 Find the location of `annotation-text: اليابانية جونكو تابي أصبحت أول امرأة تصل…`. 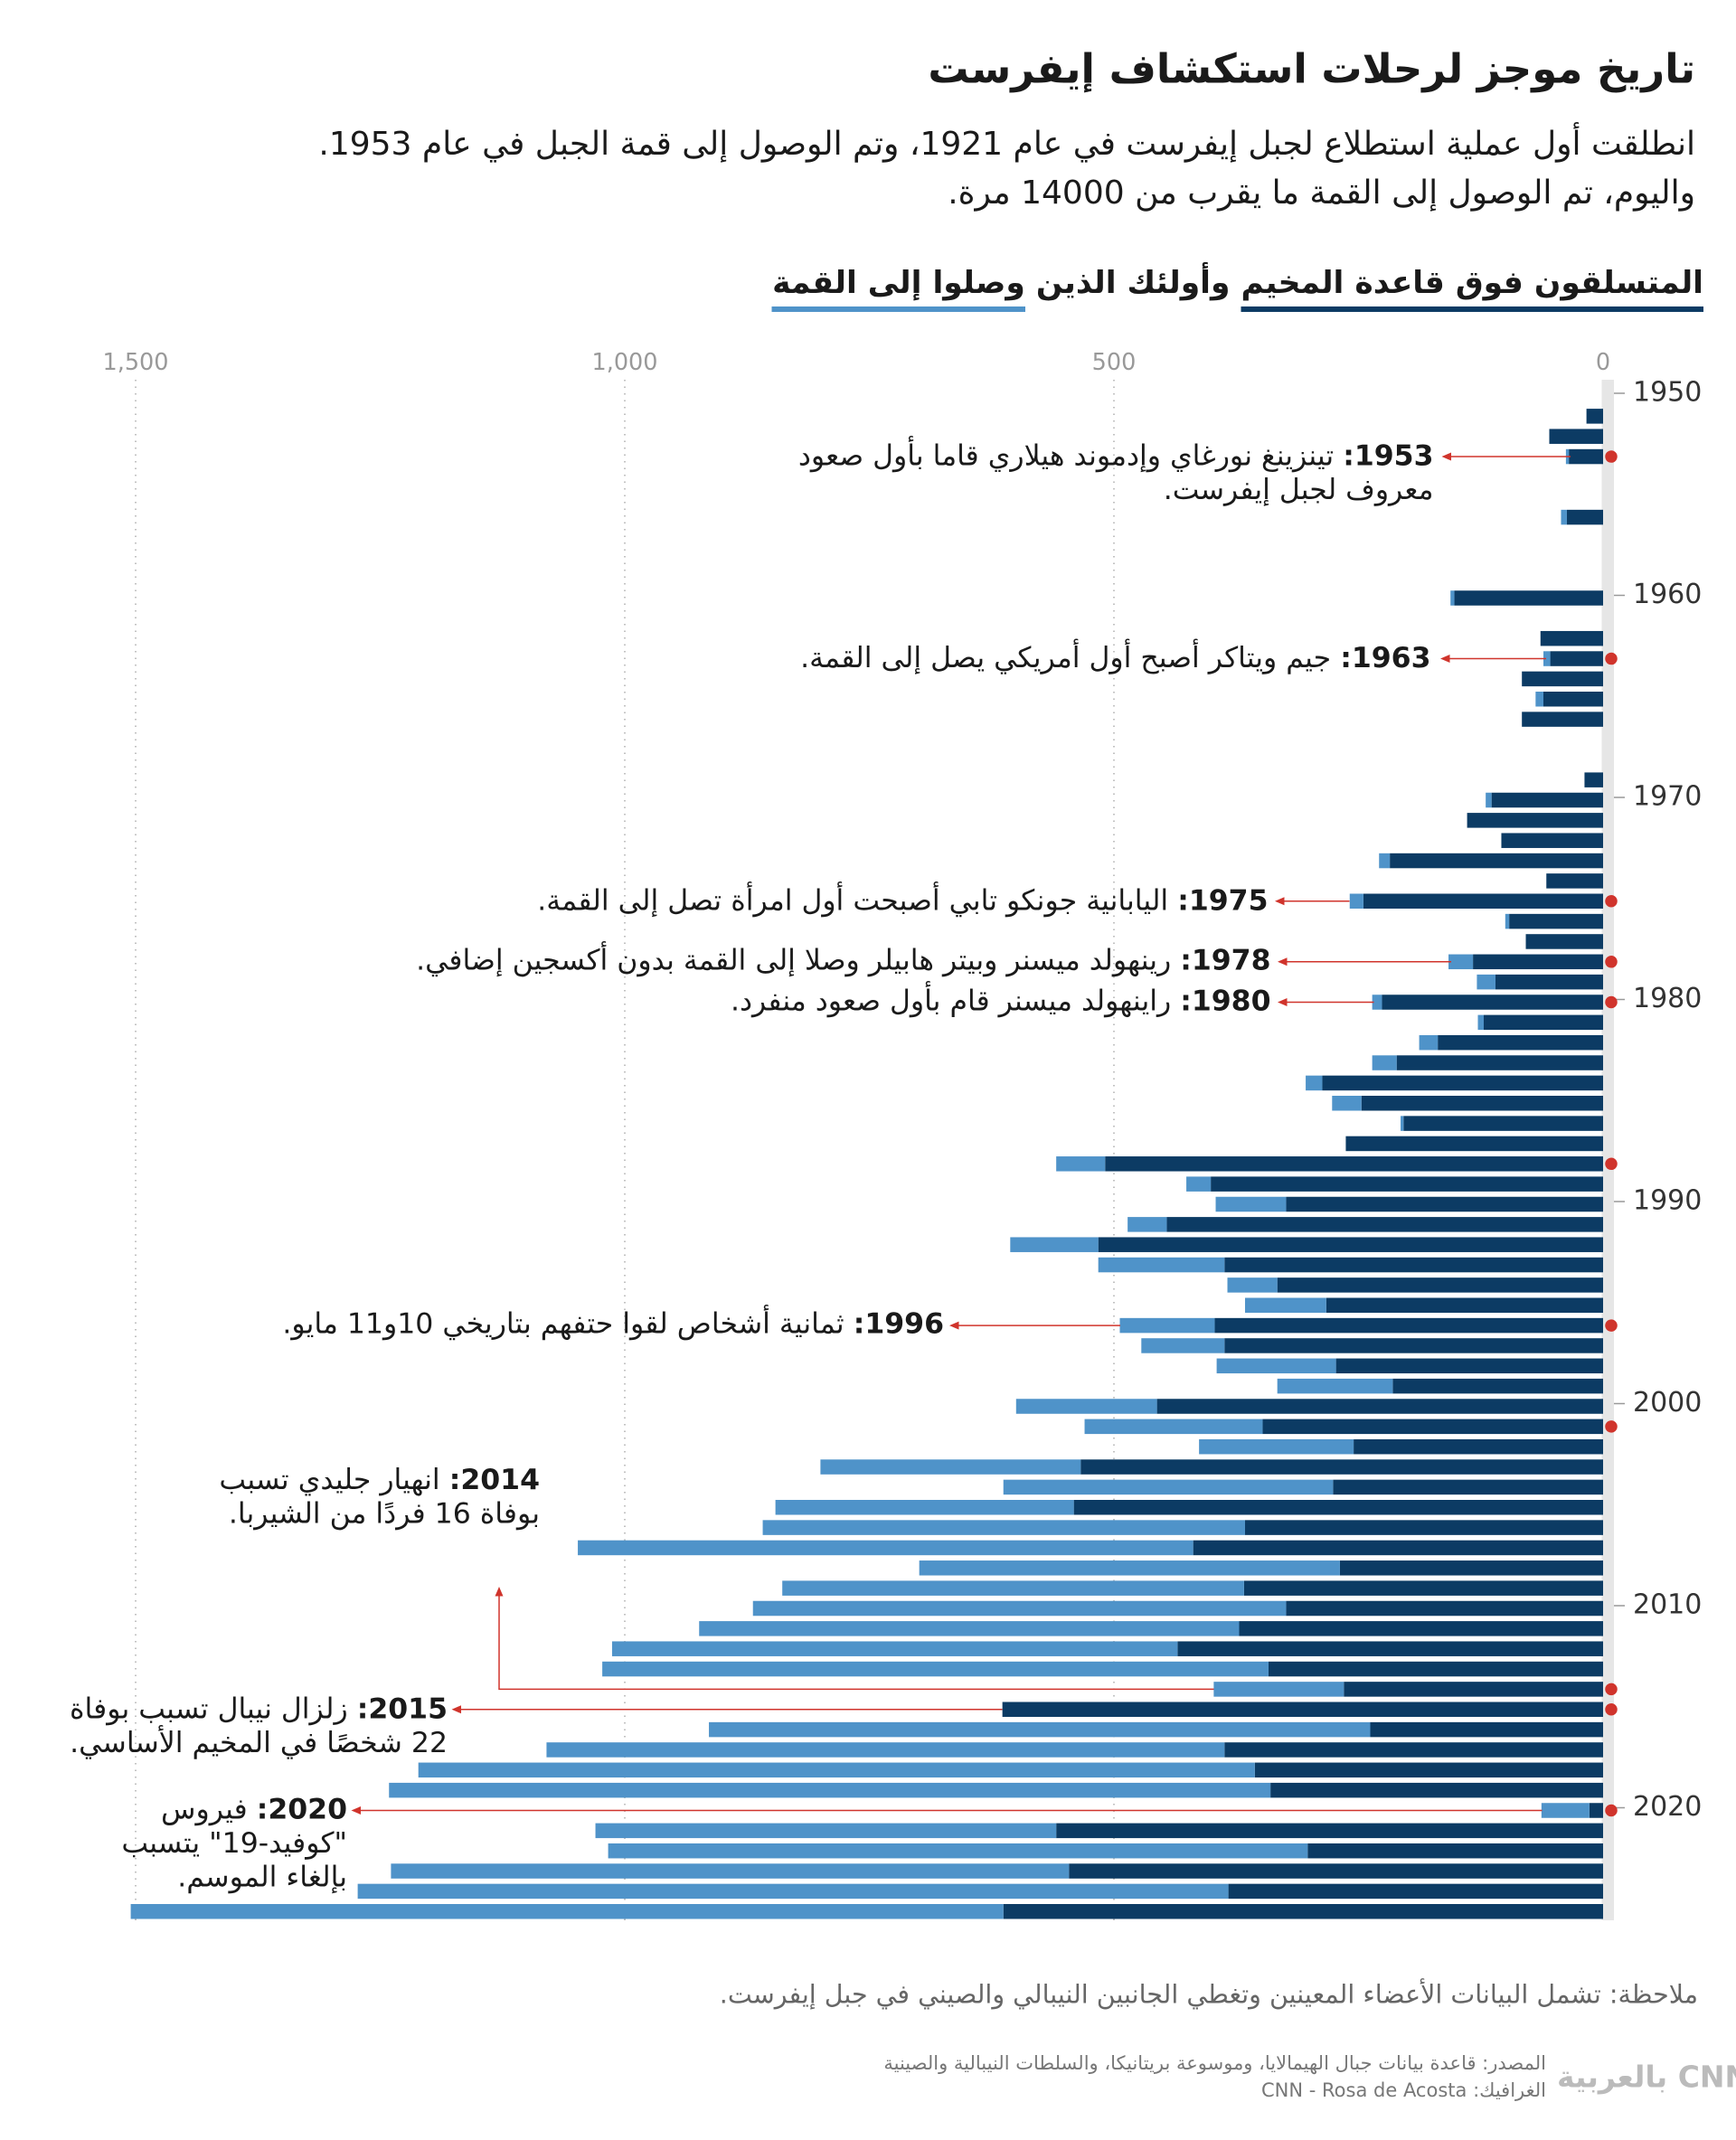

annotation-text: اليابانية جونكو تابي أصبحت أول امرأة تصل… is located at coordinates (853, 900).